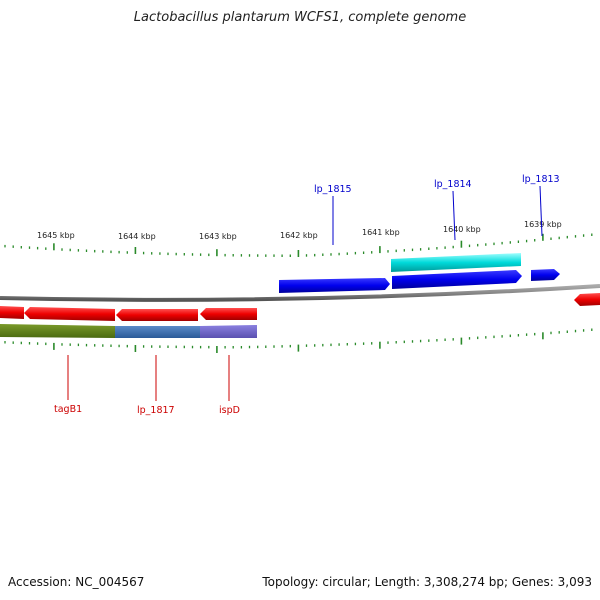  I want to click on genome-backbone, so click(300, 293).